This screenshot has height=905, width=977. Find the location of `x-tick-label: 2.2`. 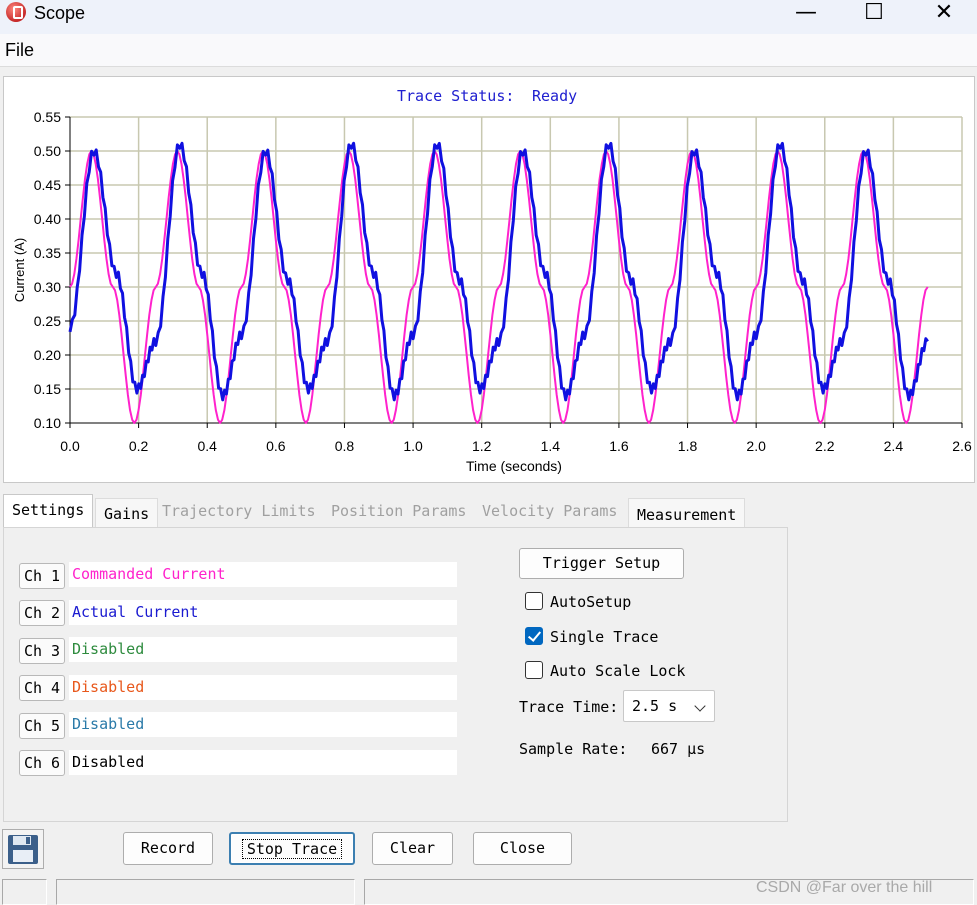

x-tick-label: 2.2 is located at coordinates (825, 446).